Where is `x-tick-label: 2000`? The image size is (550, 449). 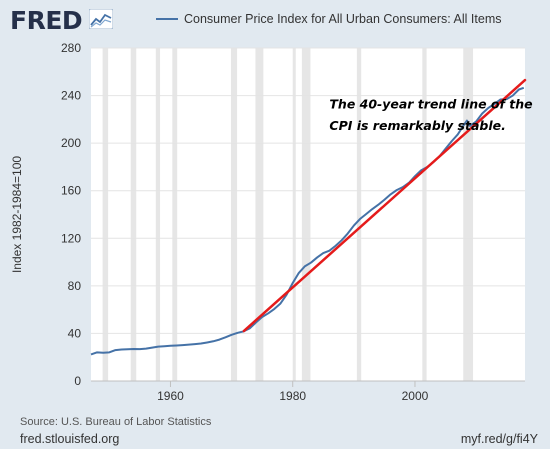
x-tick-label: 2000 is located at coordinates (415, 396).